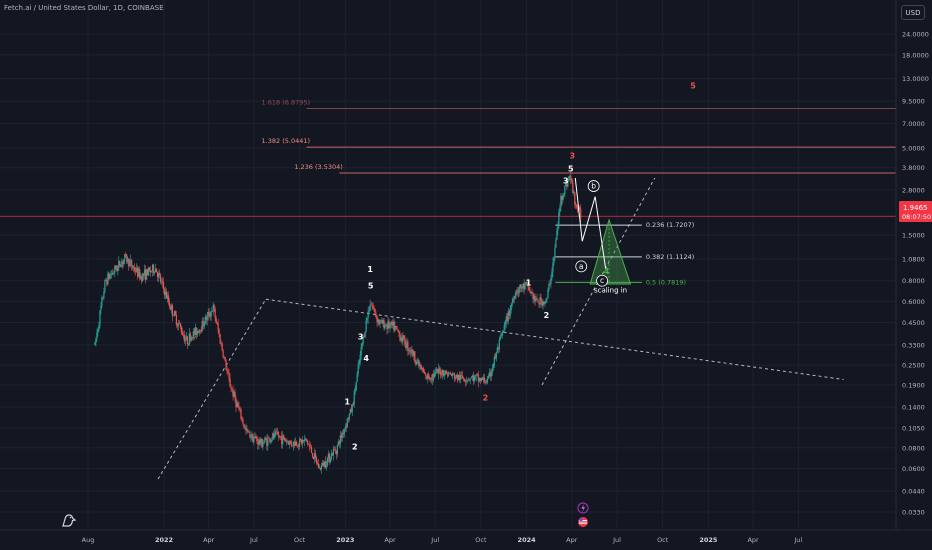  Describe the element at coordinates (913, 236) in the screenshot. I see `price-tick-label: 1.5000` at that location.